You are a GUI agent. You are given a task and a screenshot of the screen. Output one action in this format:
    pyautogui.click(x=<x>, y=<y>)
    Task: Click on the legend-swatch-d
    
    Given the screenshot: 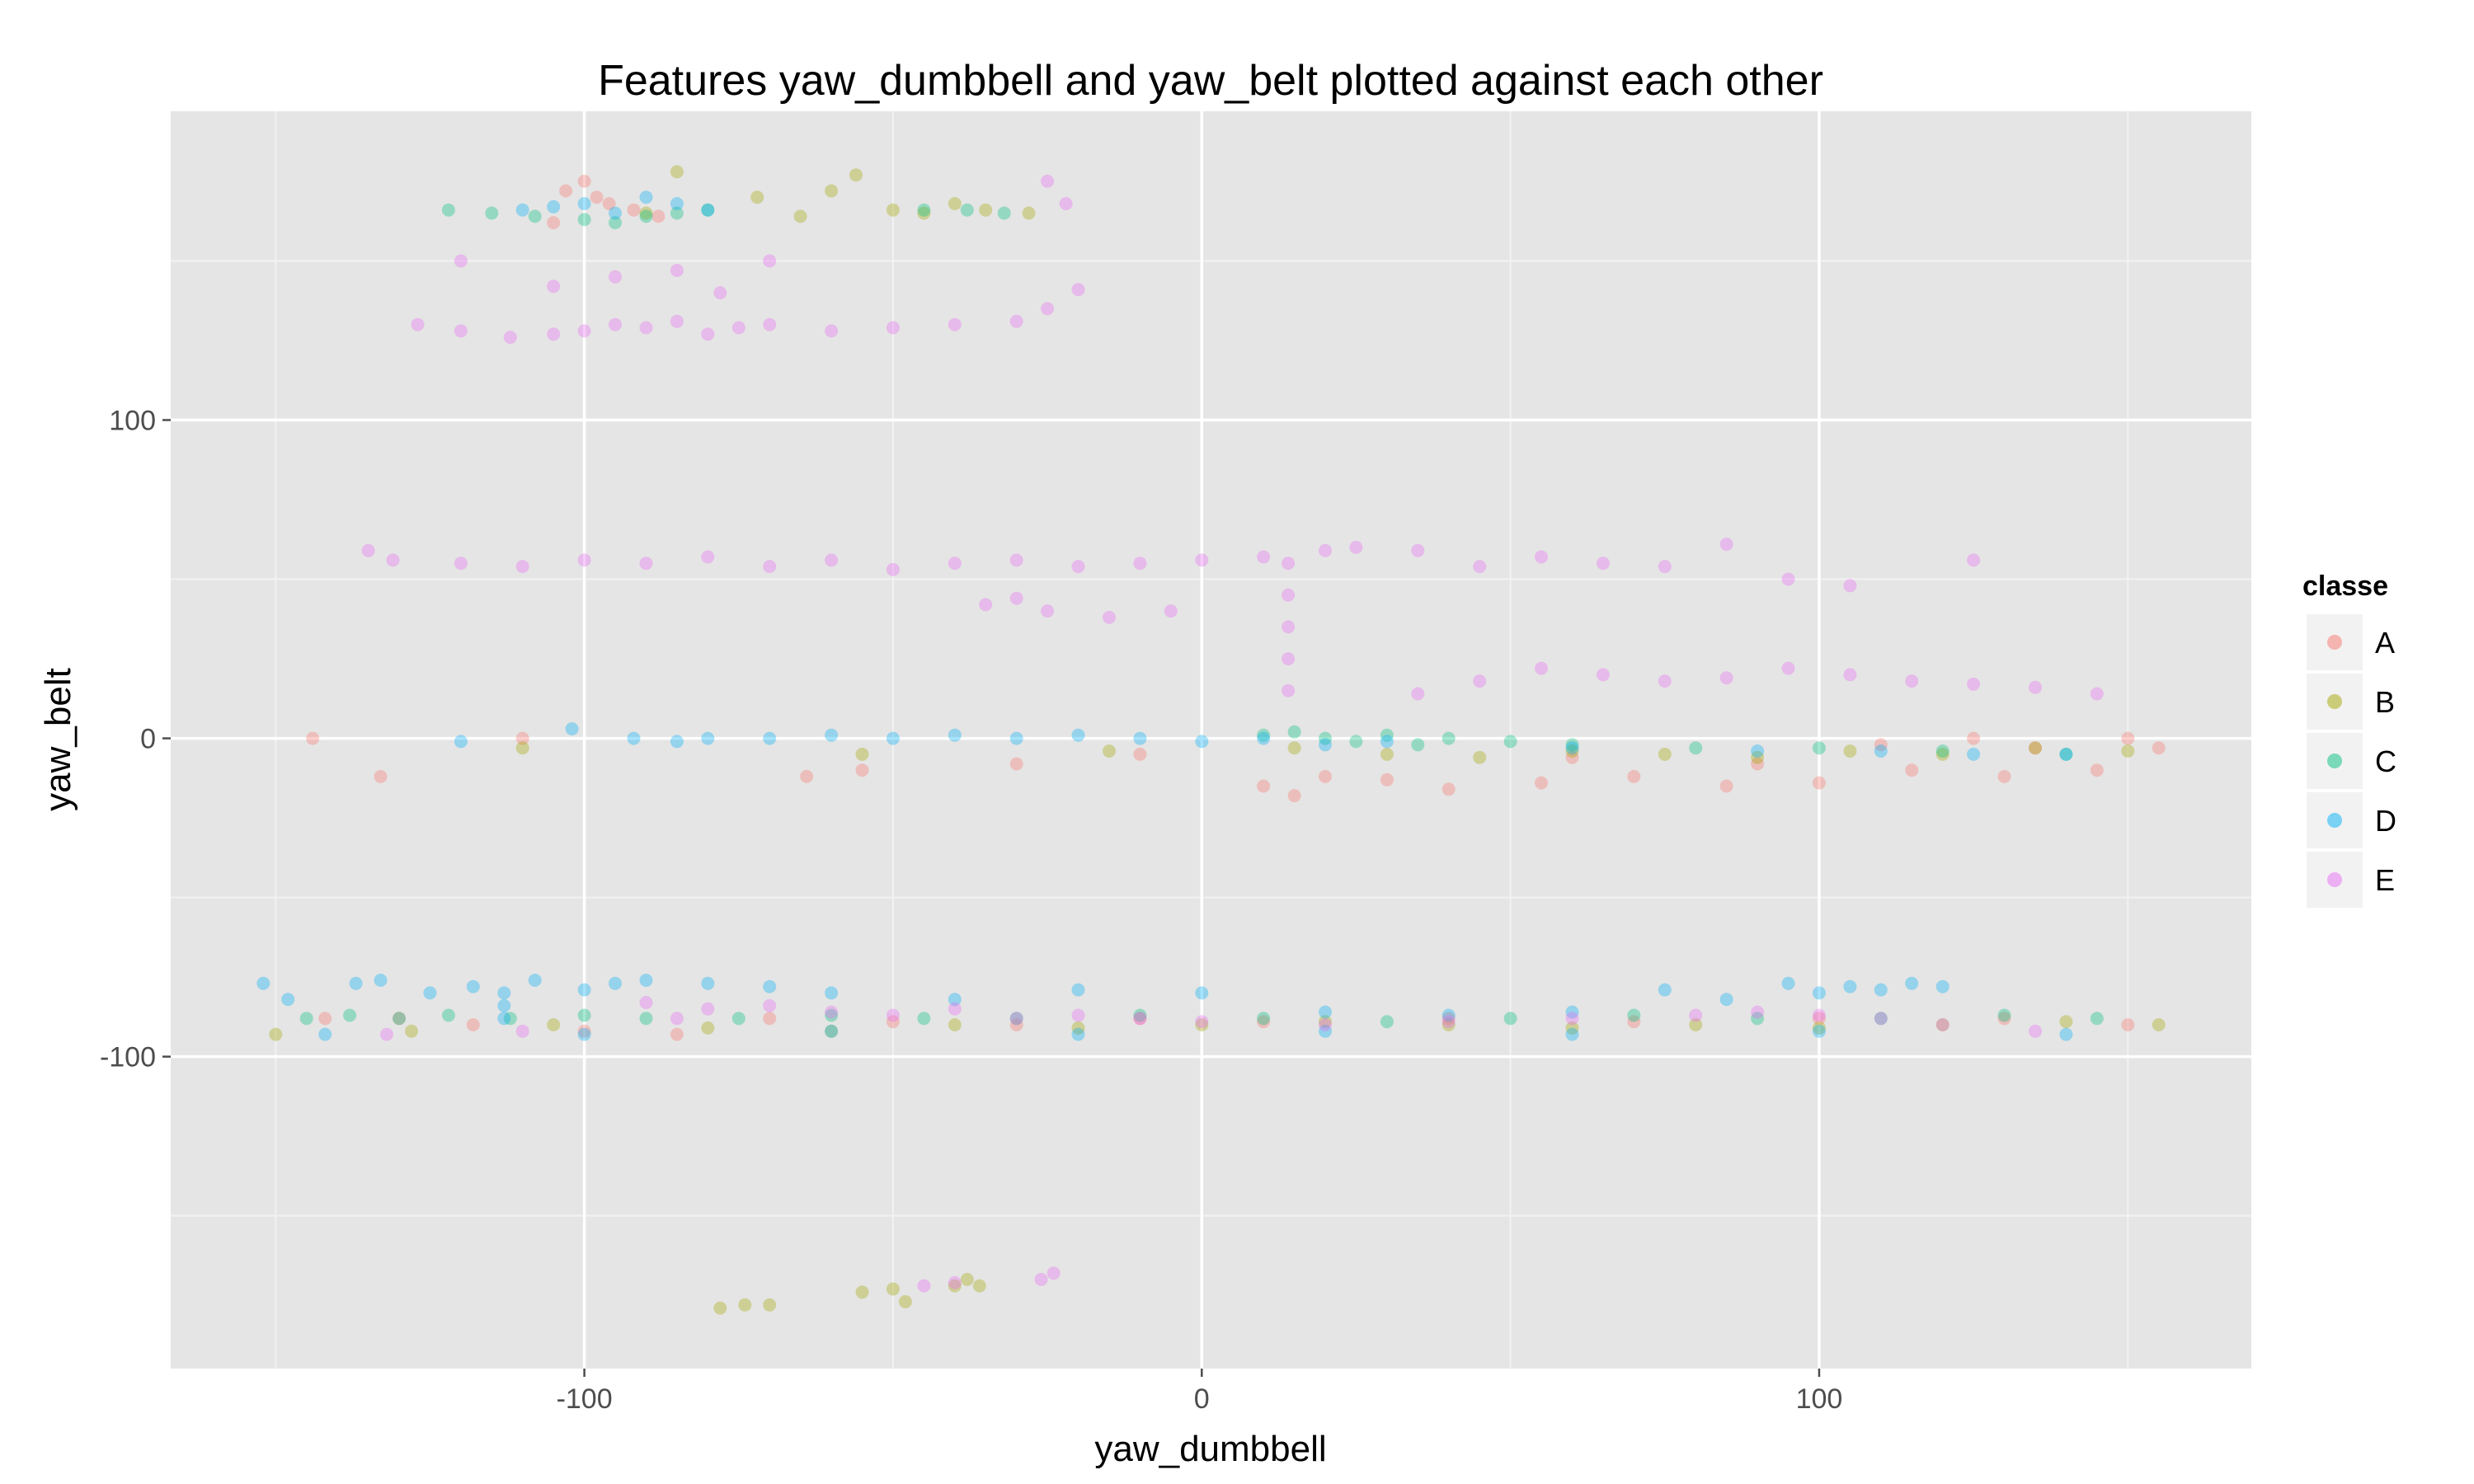 What is the action you would take?
    pyautogui.click(x=2334, y=820)
    